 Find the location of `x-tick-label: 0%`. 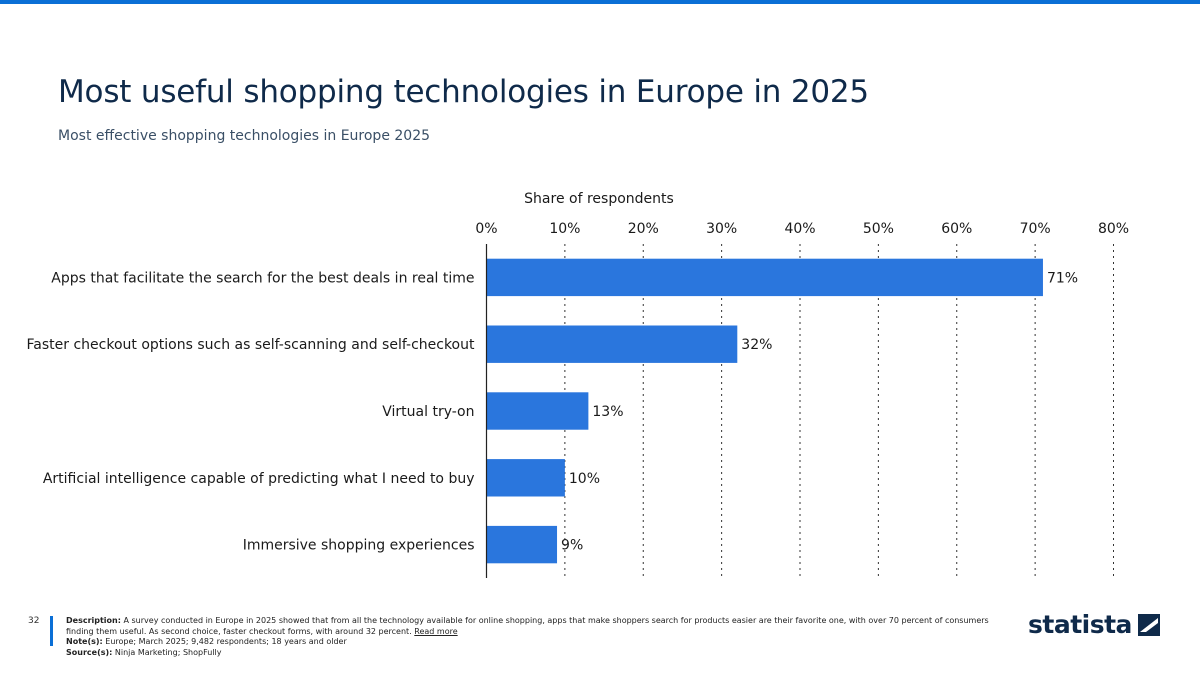

x-tick-label: 0% is located at coordinates (486, 229).